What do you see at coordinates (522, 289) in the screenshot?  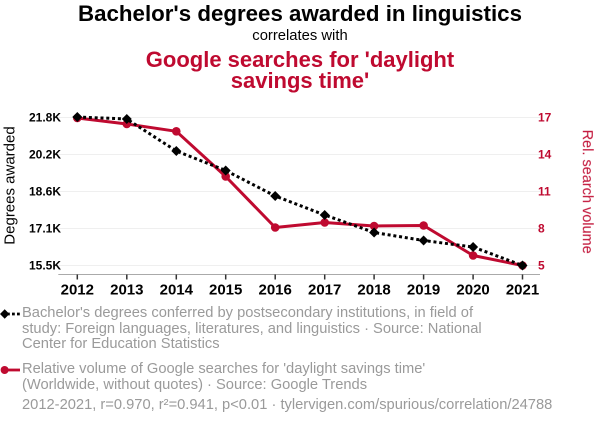 I see `svg-text: 2021` at bounding box center [522, 289].